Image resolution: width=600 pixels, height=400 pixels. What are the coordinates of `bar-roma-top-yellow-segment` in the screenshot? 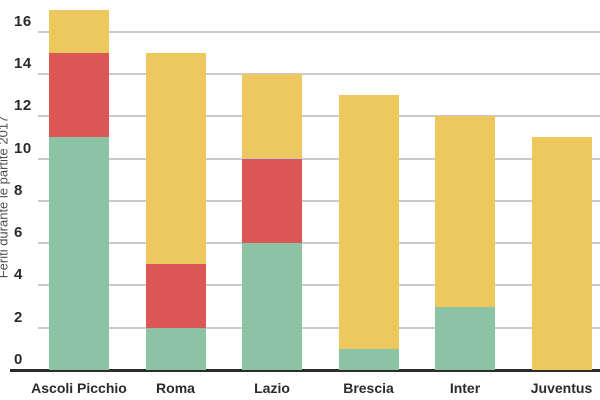 It's located at (175, 158).